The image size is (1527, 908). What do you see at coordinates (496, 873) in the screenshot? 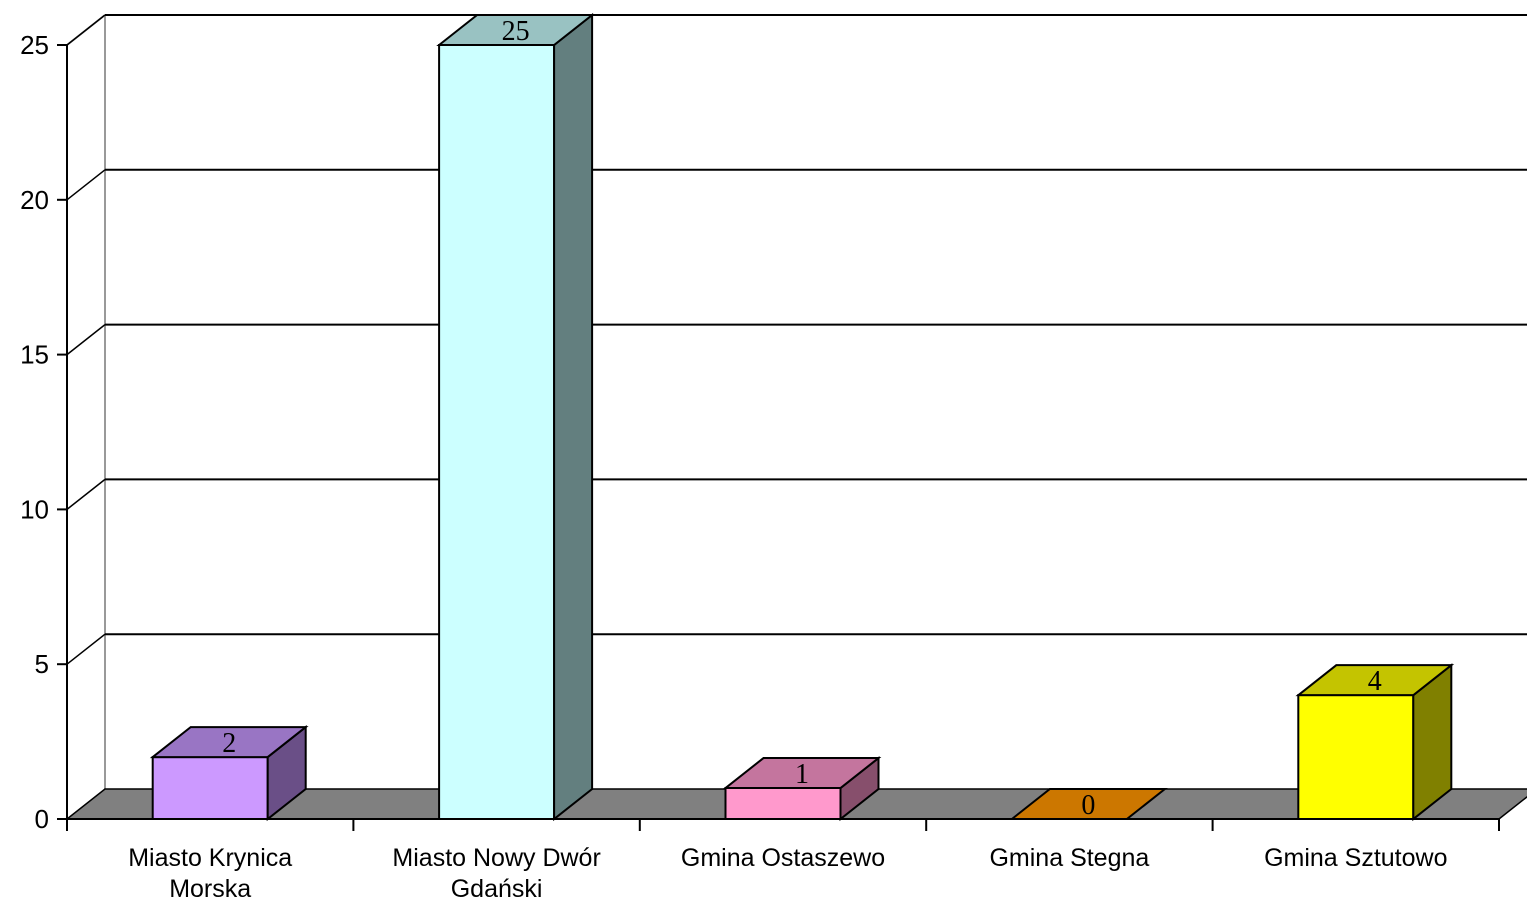
I see `x-category-label: Miasto Nowy Dwór Gdański` at bounding box center [496, 873].